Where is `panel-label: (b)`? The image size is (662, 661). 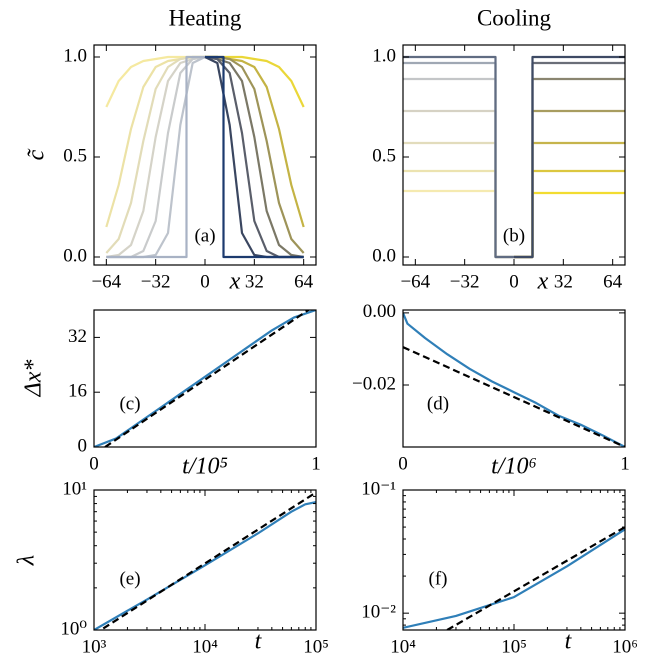
panel-label: (b) is located at coordinates (514, 235).